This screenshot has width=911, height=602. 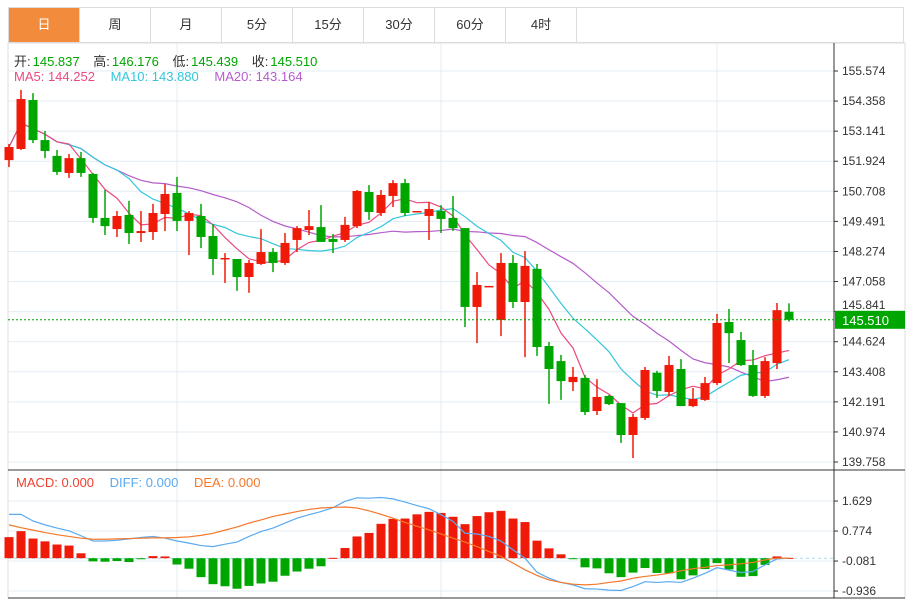 I want to click on ma10-value: MA10: 143.880, so click(x=154, y=76).